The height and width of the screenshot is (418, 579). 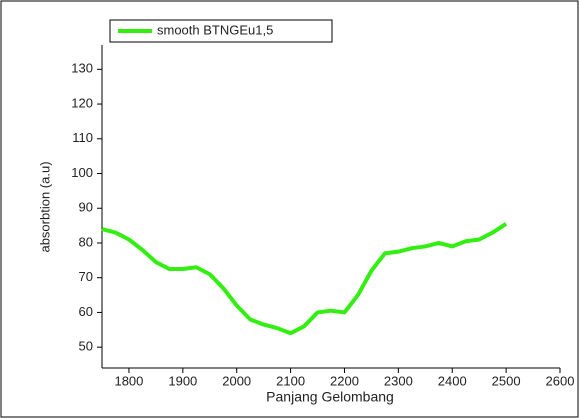 What do you see at coordinates (86, 241) in the screenshot?
I see `y-tick-label: 80` at bounding box center [86, 241].